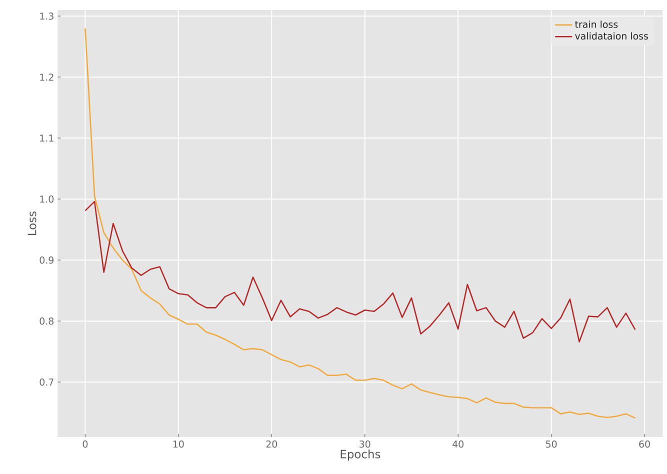  Describe the element at coordinates (458, 444) in the screenshot. I see `x-tick-label: 40` at that location.